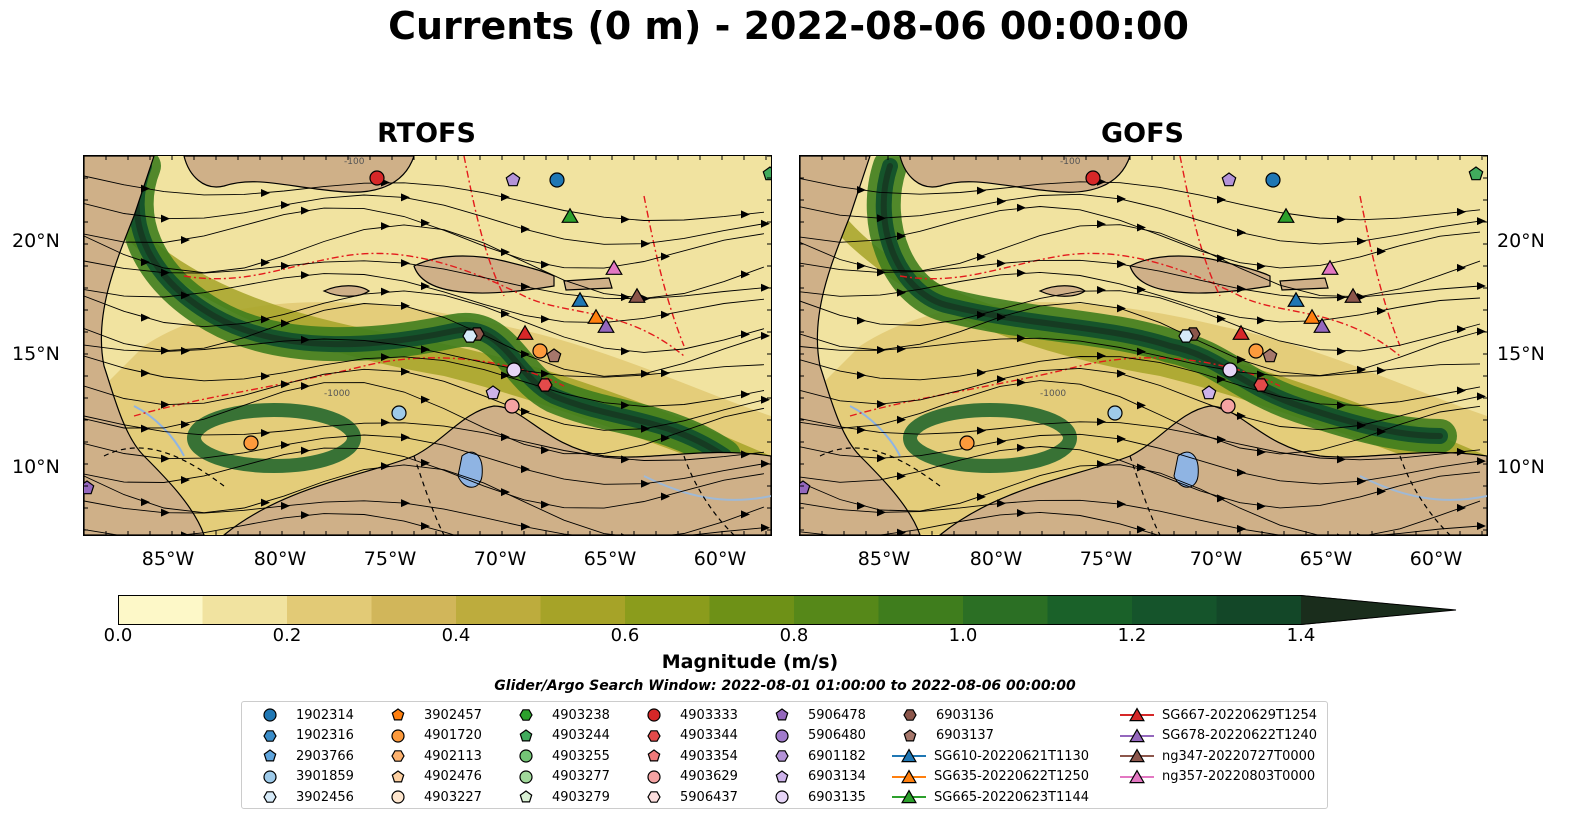 The height and width of the screenshot is (827, 1577). Describe the element at coordinates (709, 776) in the screenshot. I see `legend-label: 4903629` at that location.